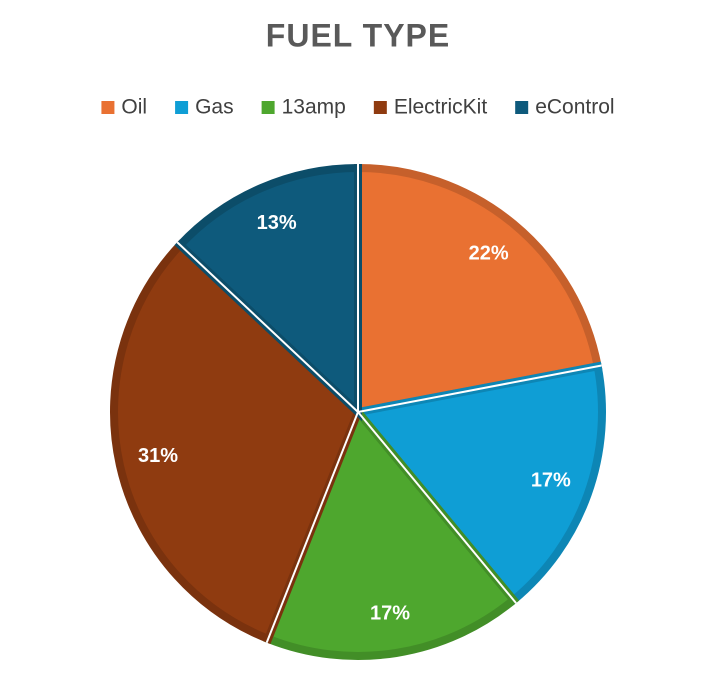 The image size is (720, 686). Describe the element at coordinates (358, 107) in the screenshot. I see `legend: Oil Gas 13amp ElectricKit eControl` at that location.